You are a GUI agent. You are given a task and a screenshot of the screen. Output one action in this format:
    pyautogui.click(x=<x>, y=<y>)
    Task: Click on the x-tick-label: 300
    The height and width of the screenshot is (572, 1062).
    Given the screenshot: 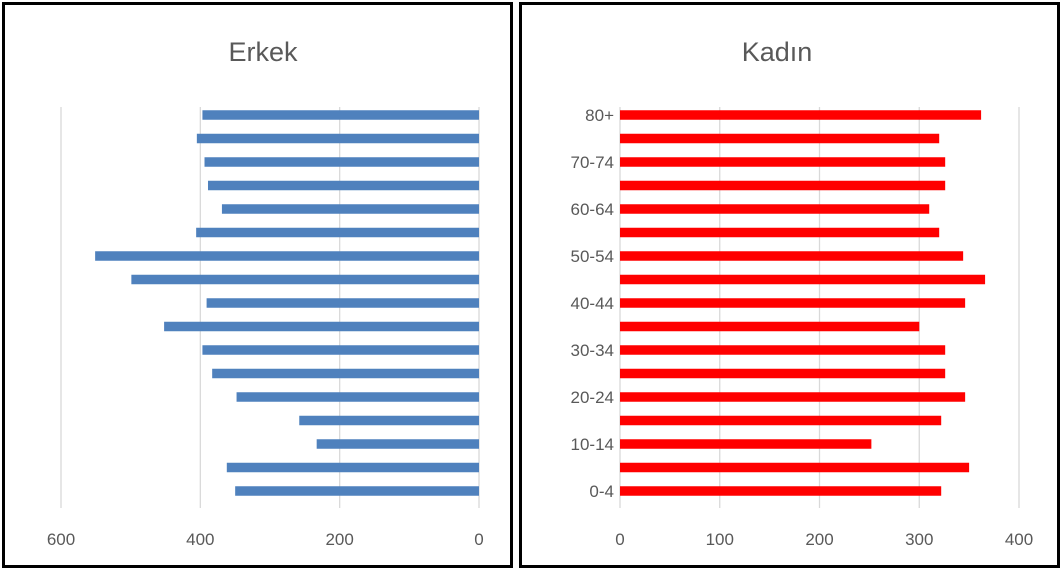 What is the action you would take?
    pyautogui.click(x=919, y=539)
    